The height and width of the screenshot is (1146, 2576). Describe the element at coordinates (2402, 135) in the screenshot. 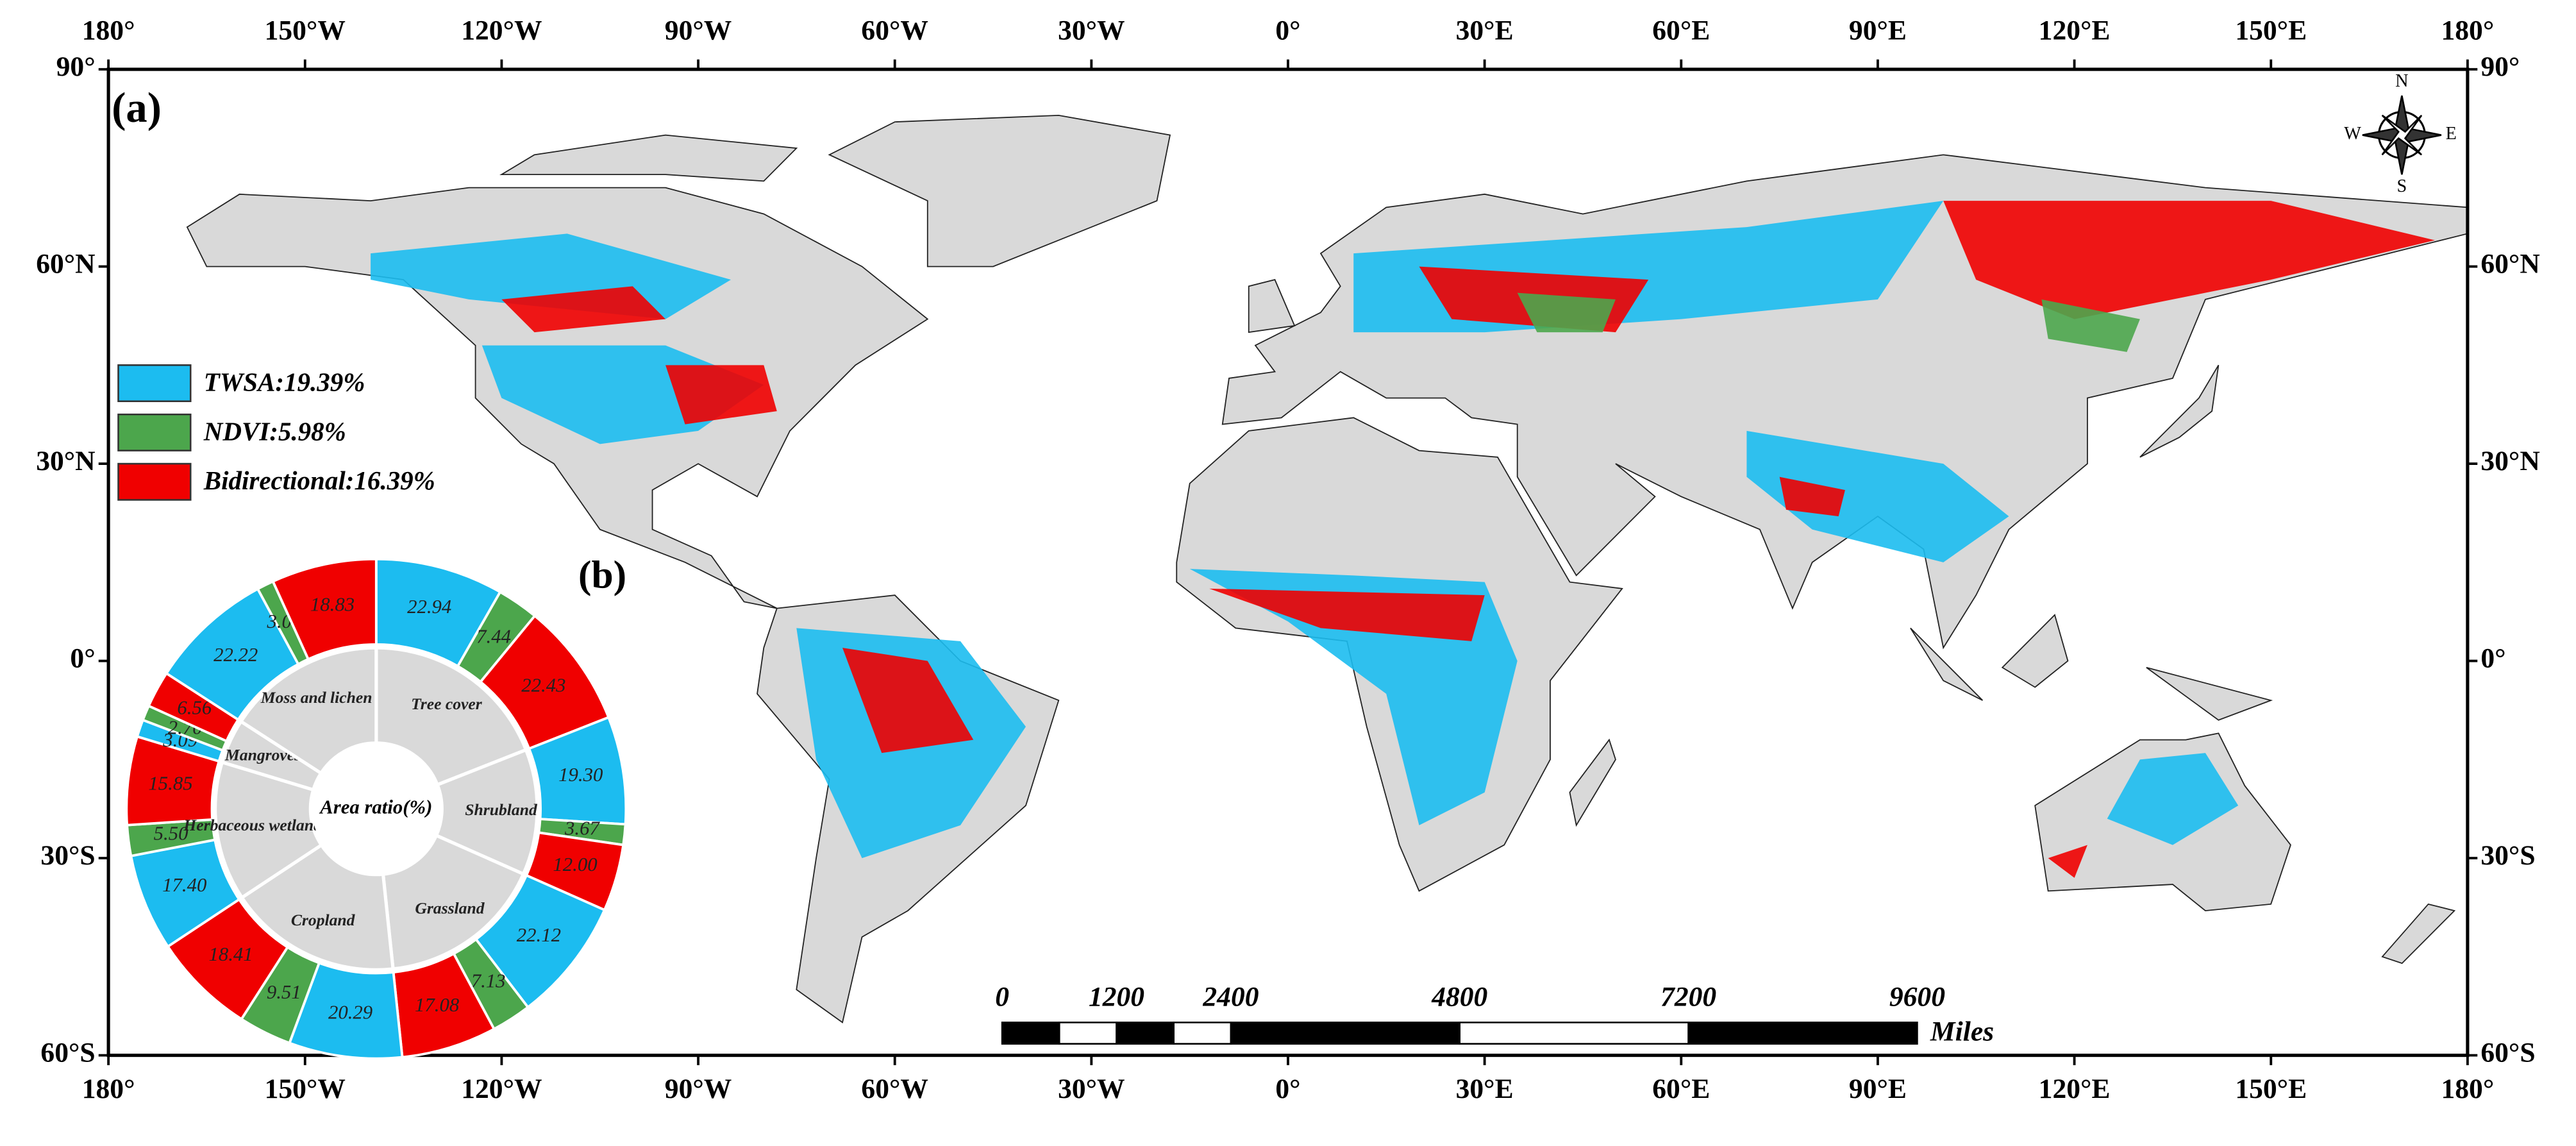

I see `compass-star` at that location.